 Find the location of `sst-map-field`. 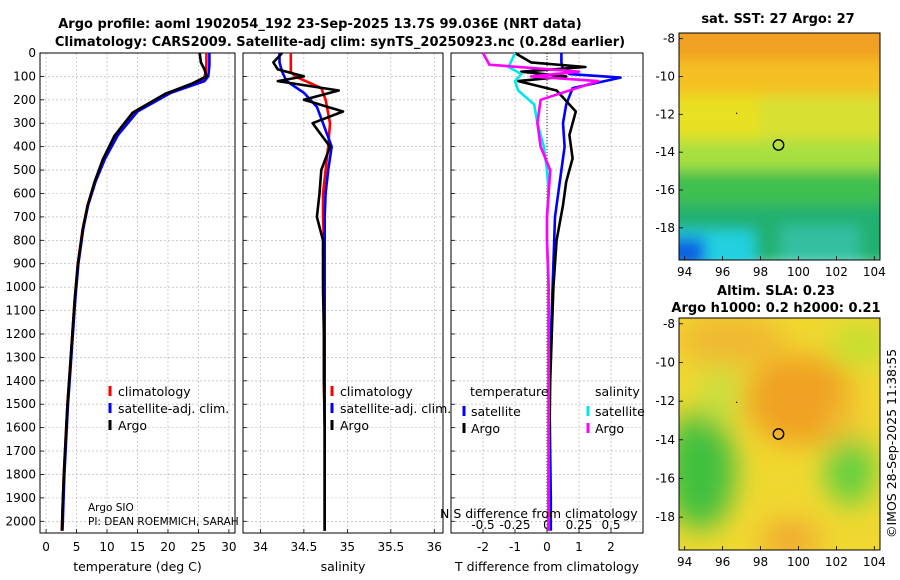

sst-map-field is located at coordinates (779, 146).